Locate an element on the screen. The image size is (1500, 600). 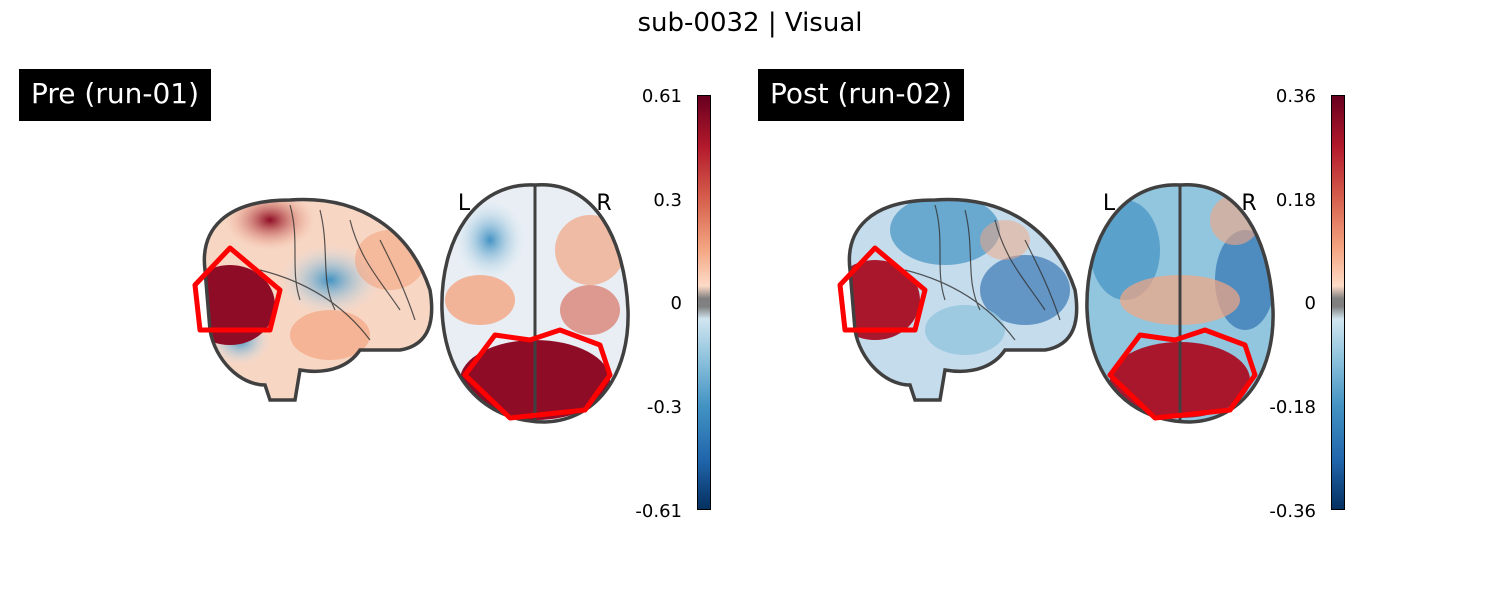
colorbar-tick: 0.61 is located at coordinates (661, 96).